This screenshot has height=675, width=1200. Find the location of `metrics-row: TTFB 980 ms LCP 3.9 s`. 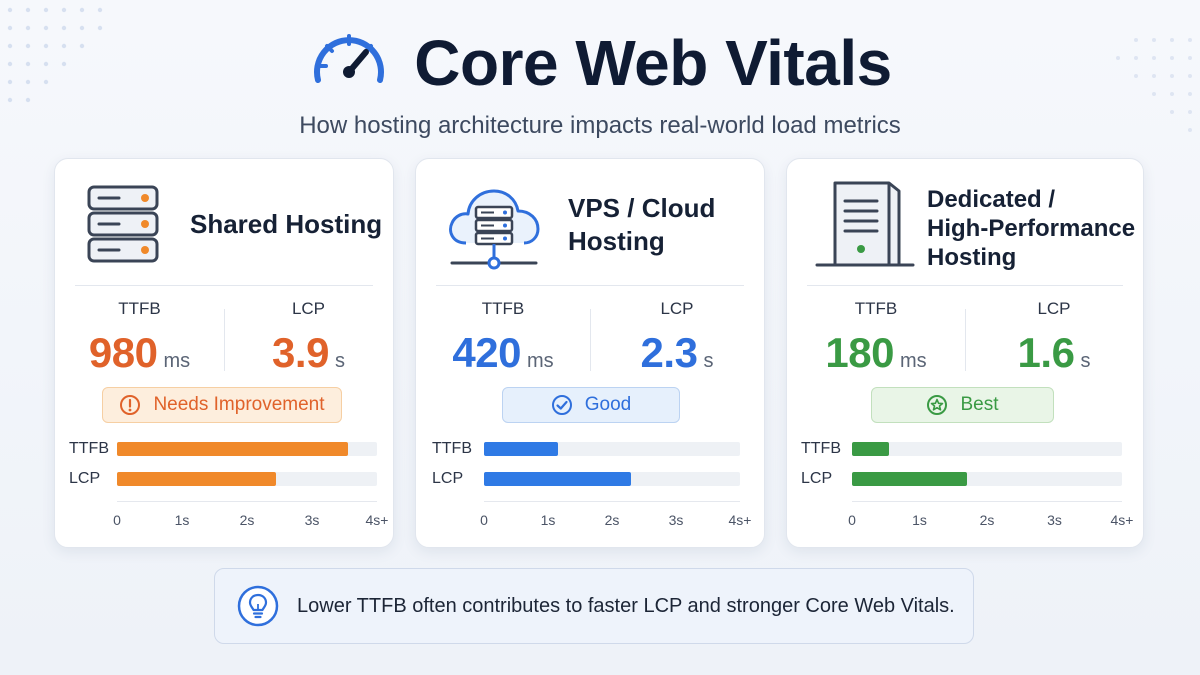

metrics-row: TTFB 980 ms LCP 3.9 s is located at coordinates (224, 344).